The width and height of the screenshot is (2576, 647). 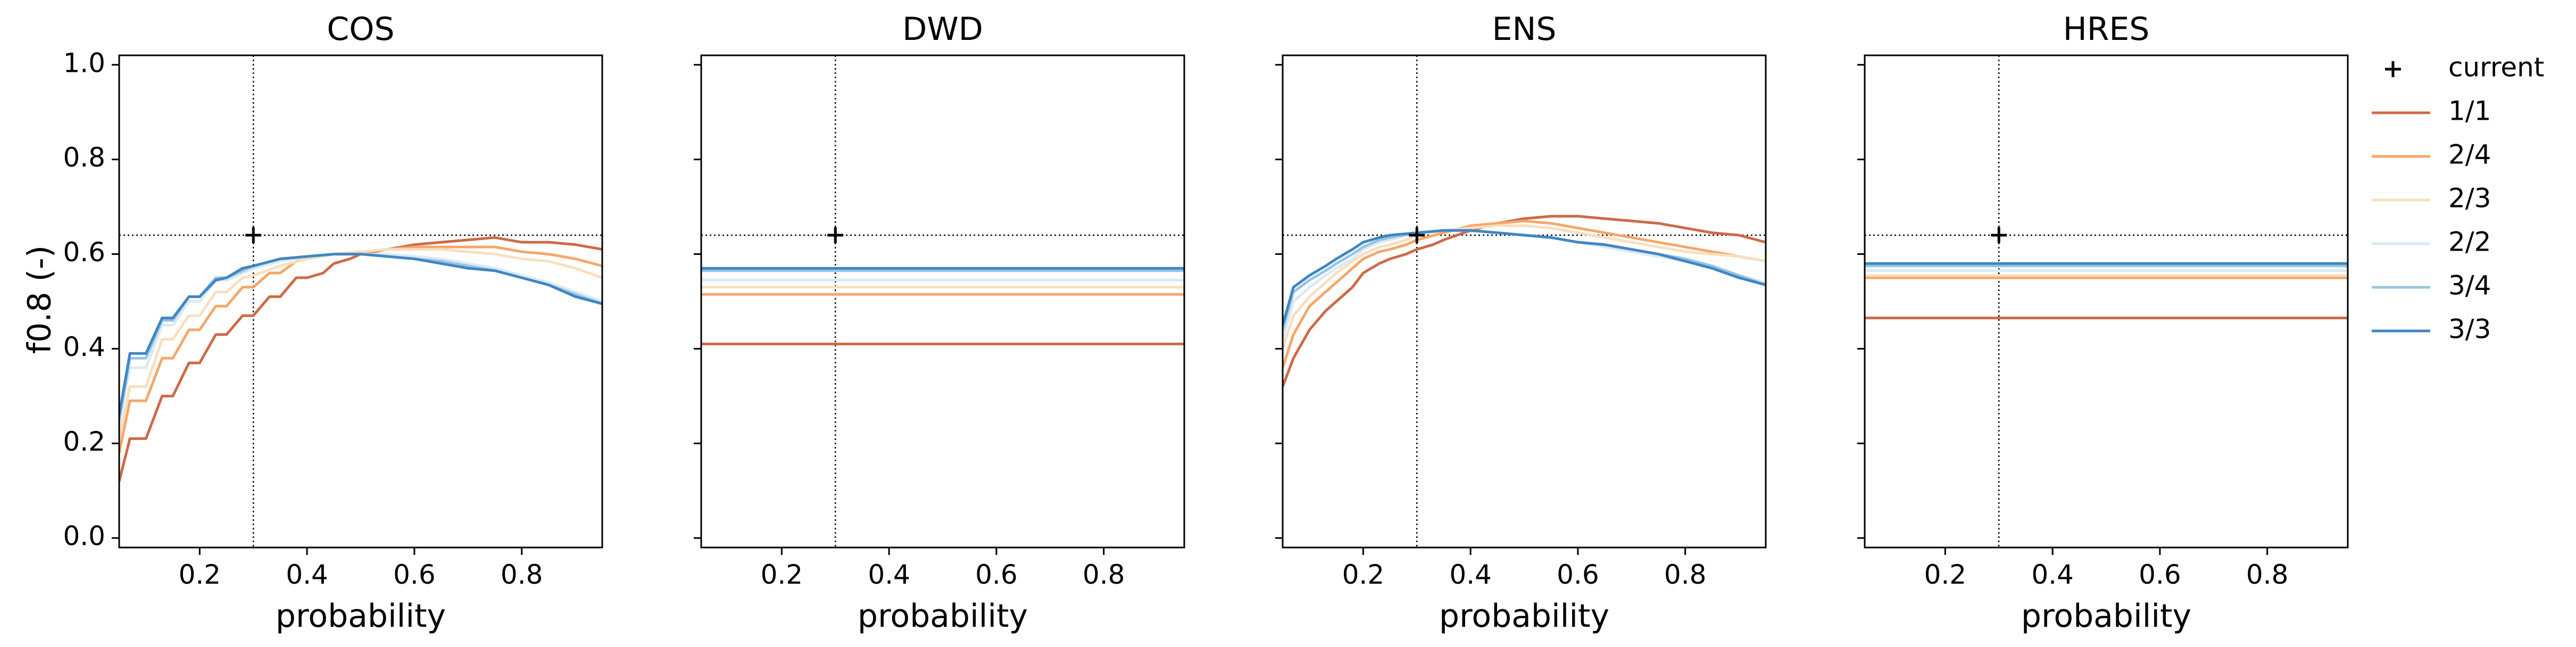 What do you see at coordinates (1578, 574) in the screenshot?
I see `x-tick-label-ens: 0.6` at bounding box center [1578, 574].